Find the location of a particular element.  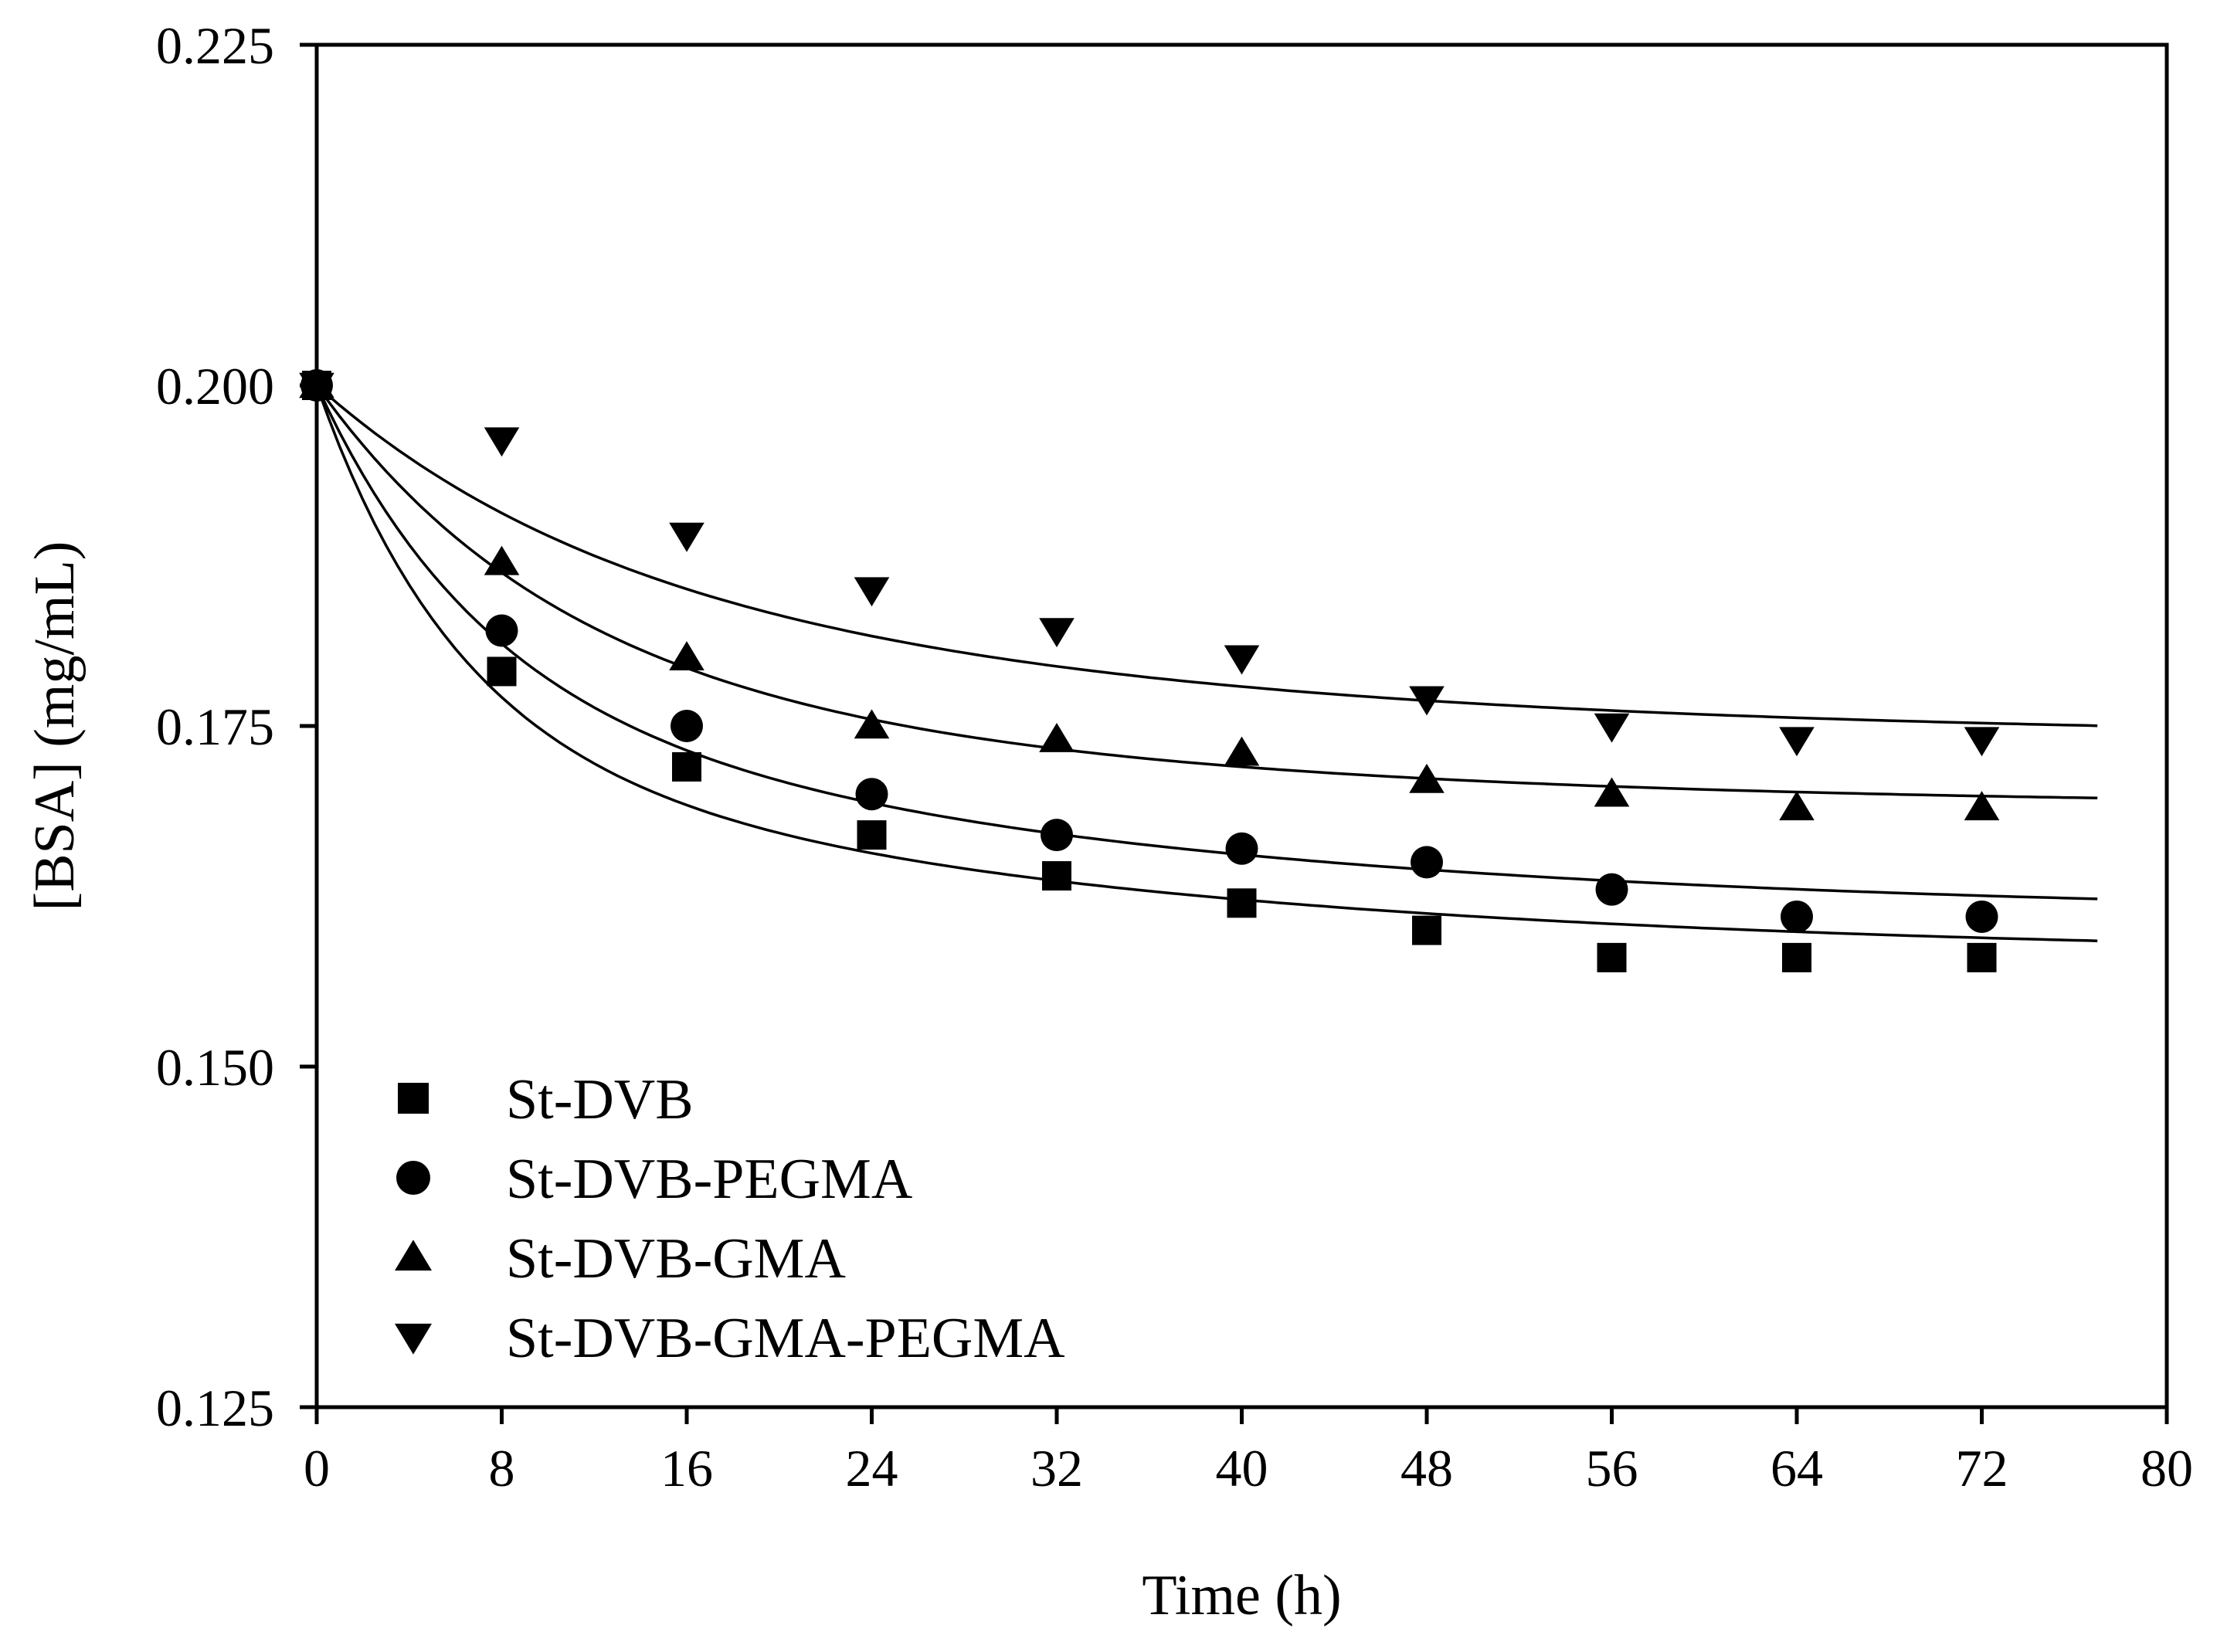

y-tick-label: 0.125 is located at coordinates (215, 1408).